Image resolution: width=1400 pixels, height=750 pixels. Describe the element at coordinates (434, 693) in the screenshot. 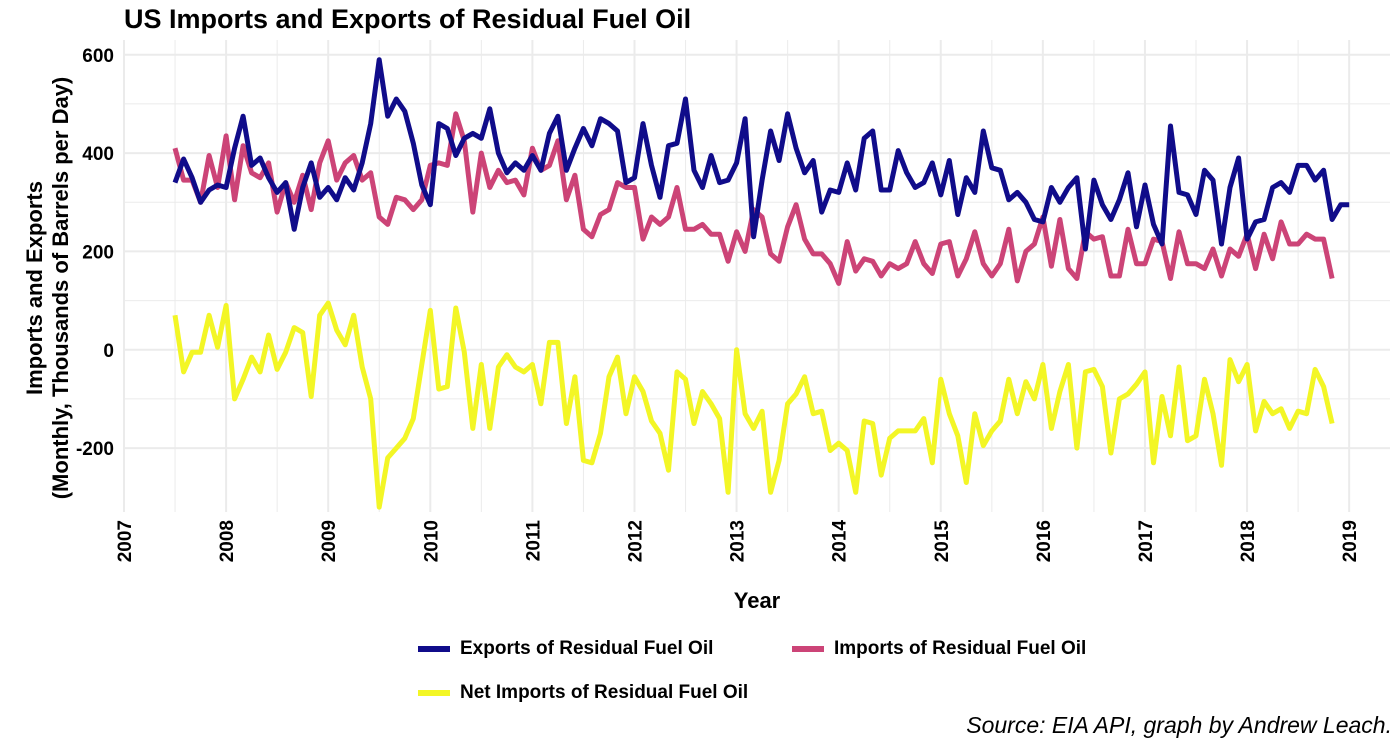

I see `legend-key-net` at that location.